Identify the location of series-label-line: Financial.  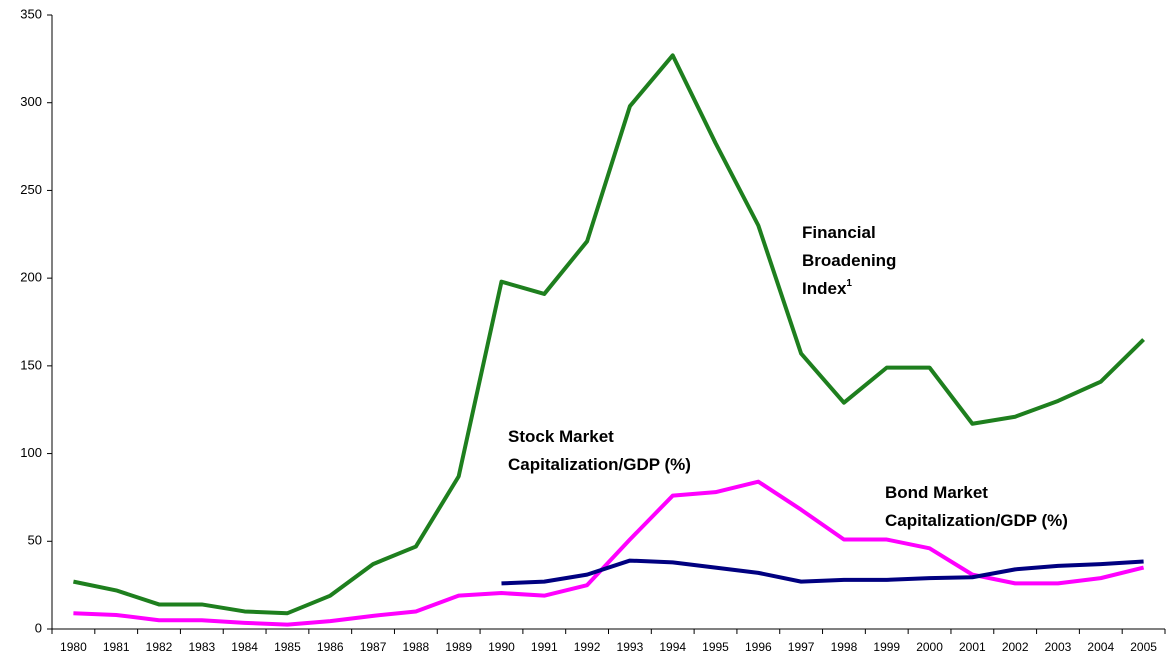
(839, 232).